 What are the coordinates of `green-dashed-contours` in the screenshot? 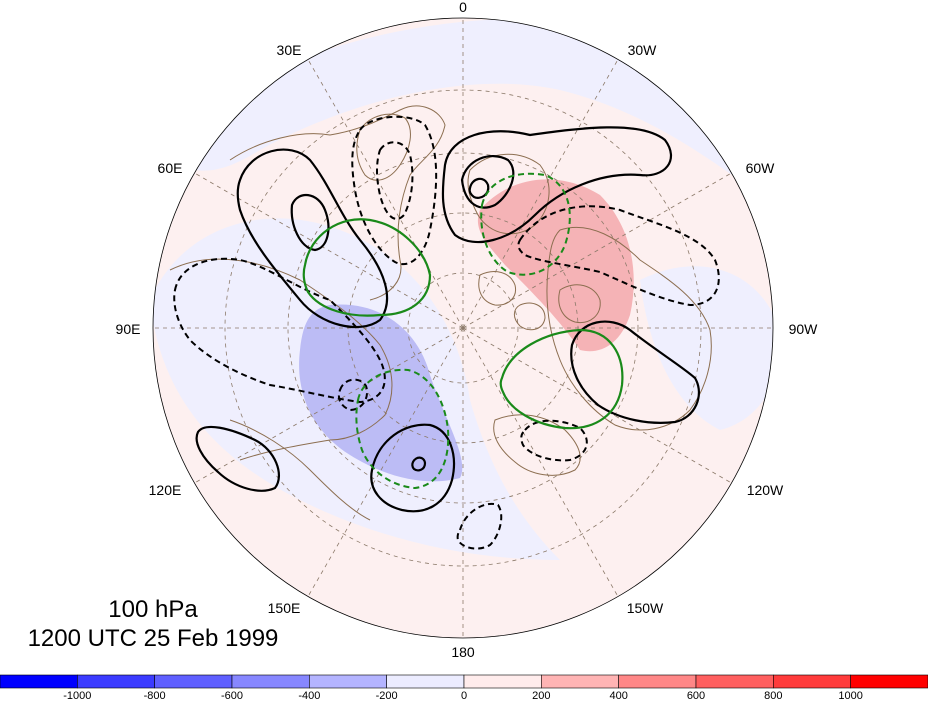 It's located at (463, 331).